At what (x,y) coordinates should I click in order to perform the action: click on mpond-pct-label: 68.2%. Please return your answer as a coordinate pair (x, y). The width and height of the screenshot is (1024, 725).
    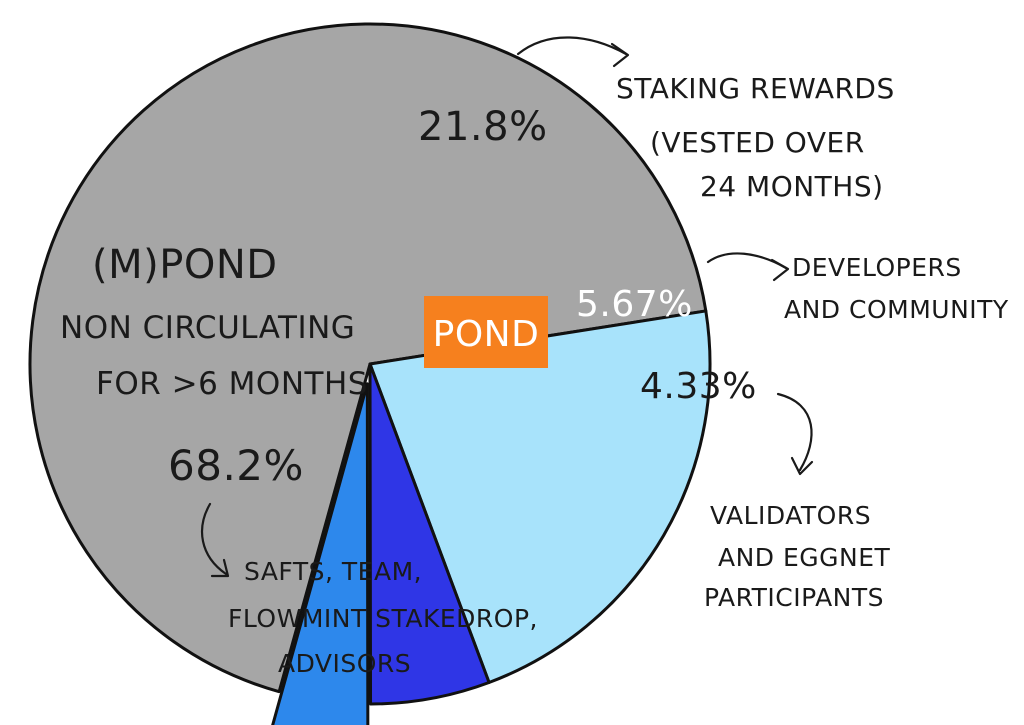
    Looking at the image, I should click on (236, 465).